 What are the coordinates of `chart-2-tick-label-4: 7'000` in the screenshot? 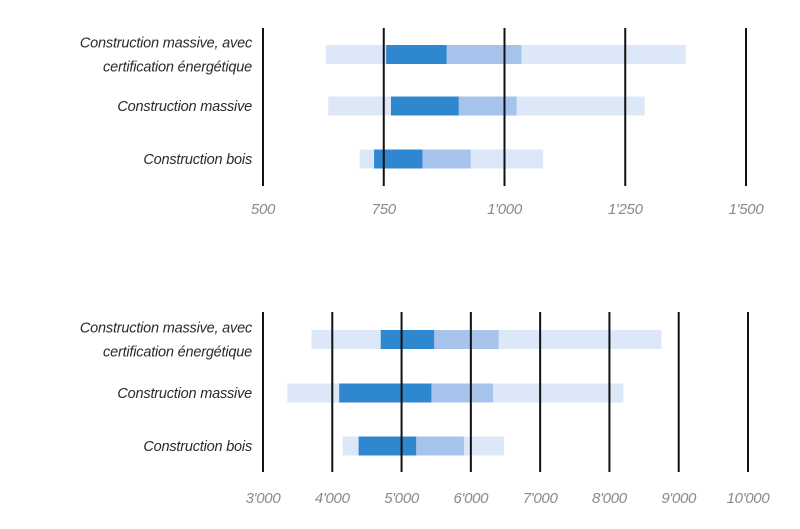 It's located at (541, 498).